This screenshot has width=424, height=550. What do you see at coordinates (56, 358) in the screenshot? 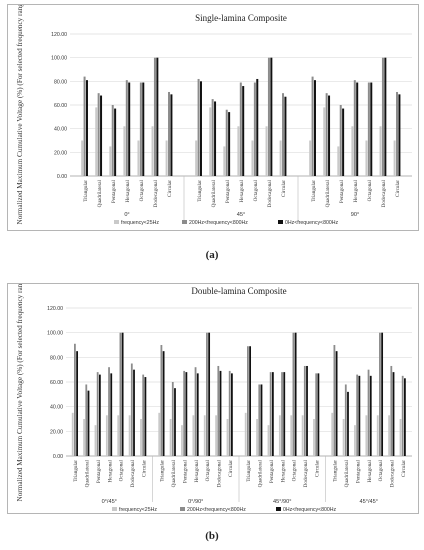
I see `y-tick-label: 80.00` at bounding box center [56, 358].